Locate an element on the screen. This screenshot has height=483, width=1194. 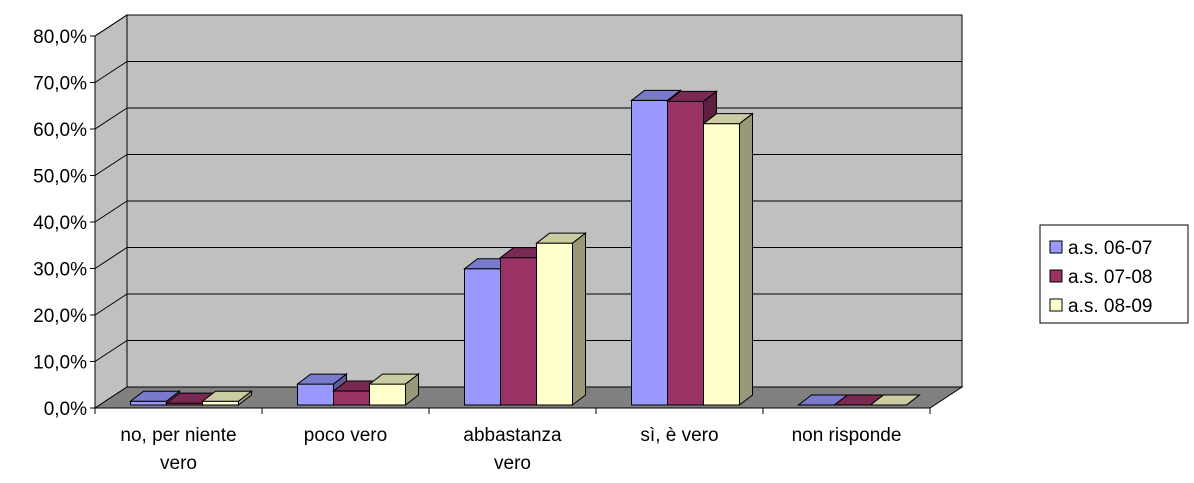
legend-label: a.s. 08-09 is located at coordinates (1110, 306).